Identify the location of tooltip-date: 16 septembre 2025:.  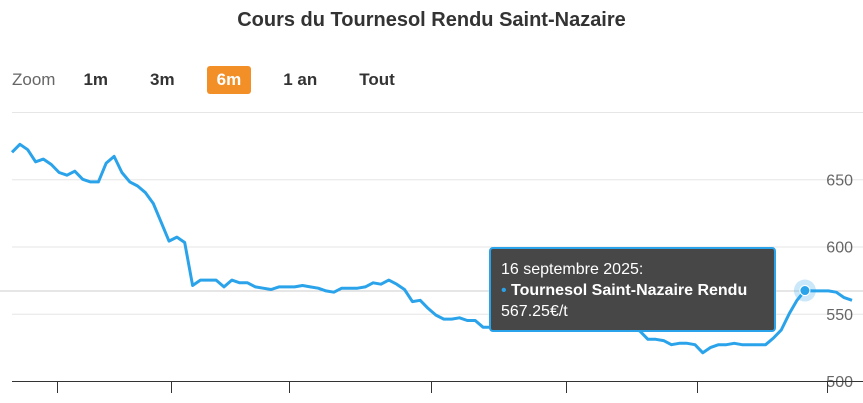
(572, 269).